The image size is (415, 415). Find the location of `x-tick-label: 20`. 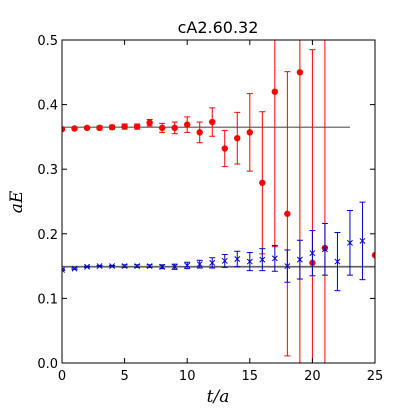

x-tick-label: 20 is located at coordinates (312, 376).